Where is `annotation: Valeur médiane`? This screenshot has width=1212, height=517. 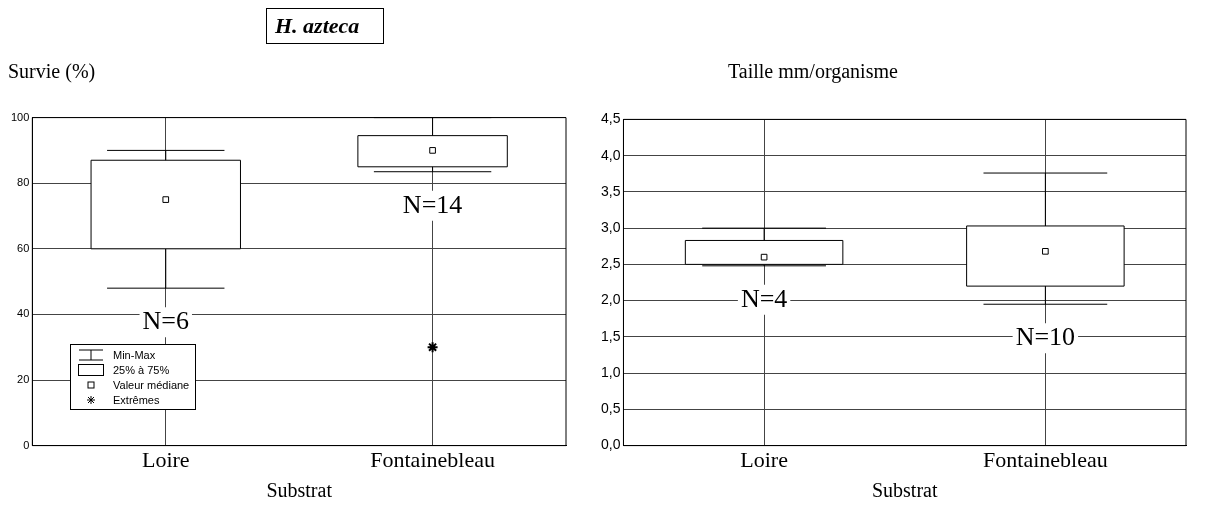
annotation: Valeur médiane is located at coordinates (151, 384).